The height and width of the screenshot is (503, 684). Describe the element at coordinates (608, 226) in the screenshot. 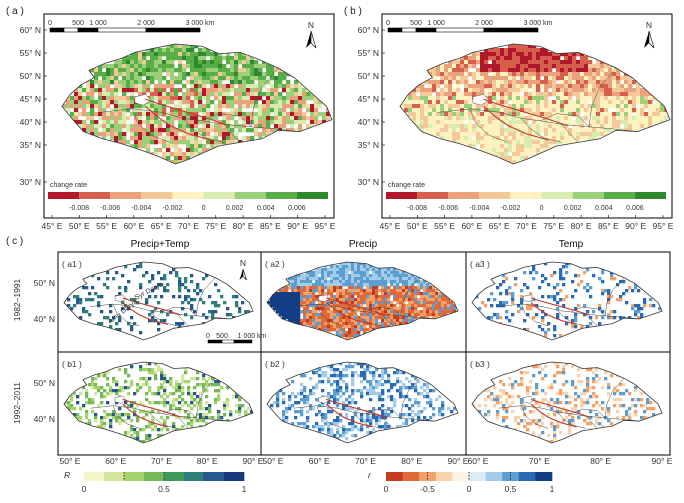

I see `longitude-label: 85° E` at that location.